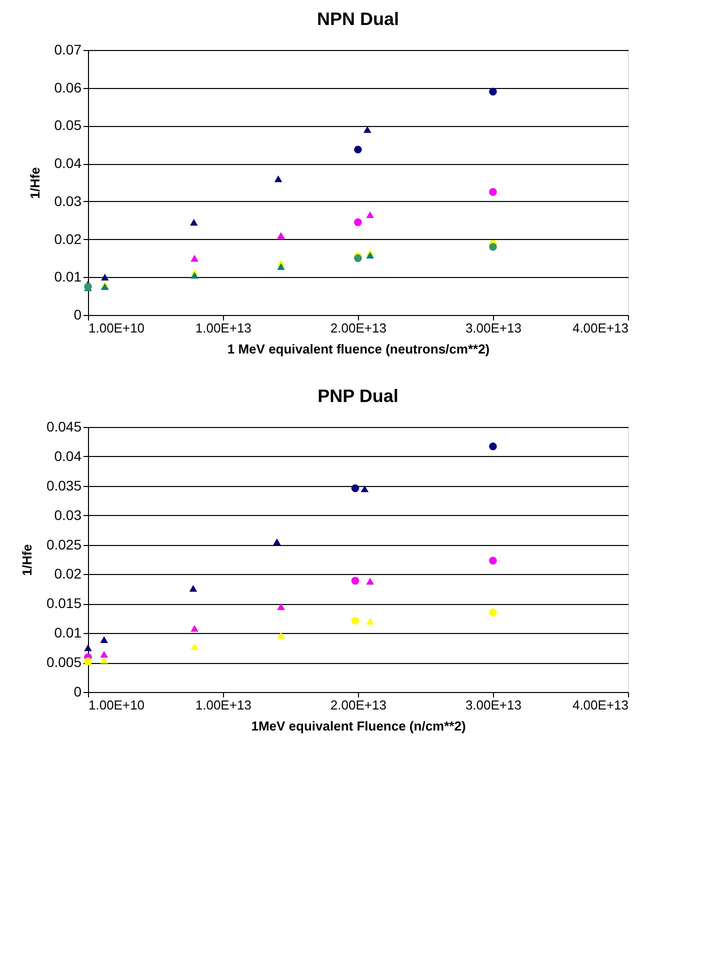  Describe the element at coordinates (68, 125) in the screenshot. I see `y-tick-label: 0.05` at that location.